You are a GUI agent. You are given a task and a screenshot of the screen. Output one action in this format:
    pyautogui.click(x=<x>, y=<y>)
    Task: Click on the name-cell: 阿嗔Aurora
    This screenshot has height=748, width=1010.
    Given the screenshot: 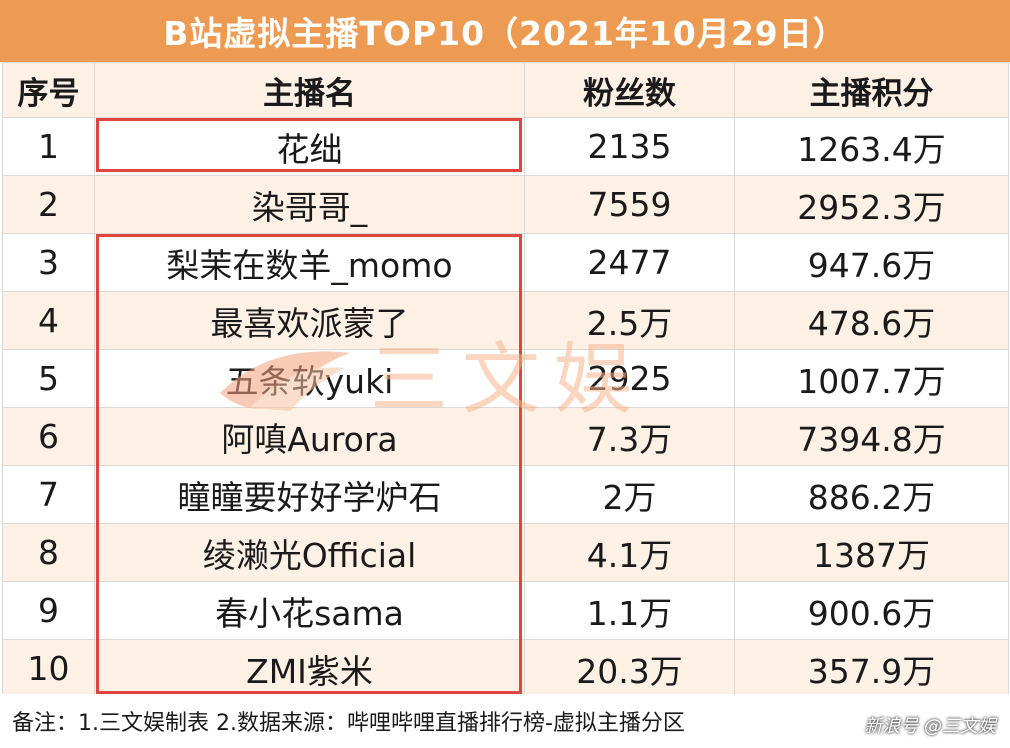 What is the action you would take?
    pyautogui.click(x=309, y=436)
    